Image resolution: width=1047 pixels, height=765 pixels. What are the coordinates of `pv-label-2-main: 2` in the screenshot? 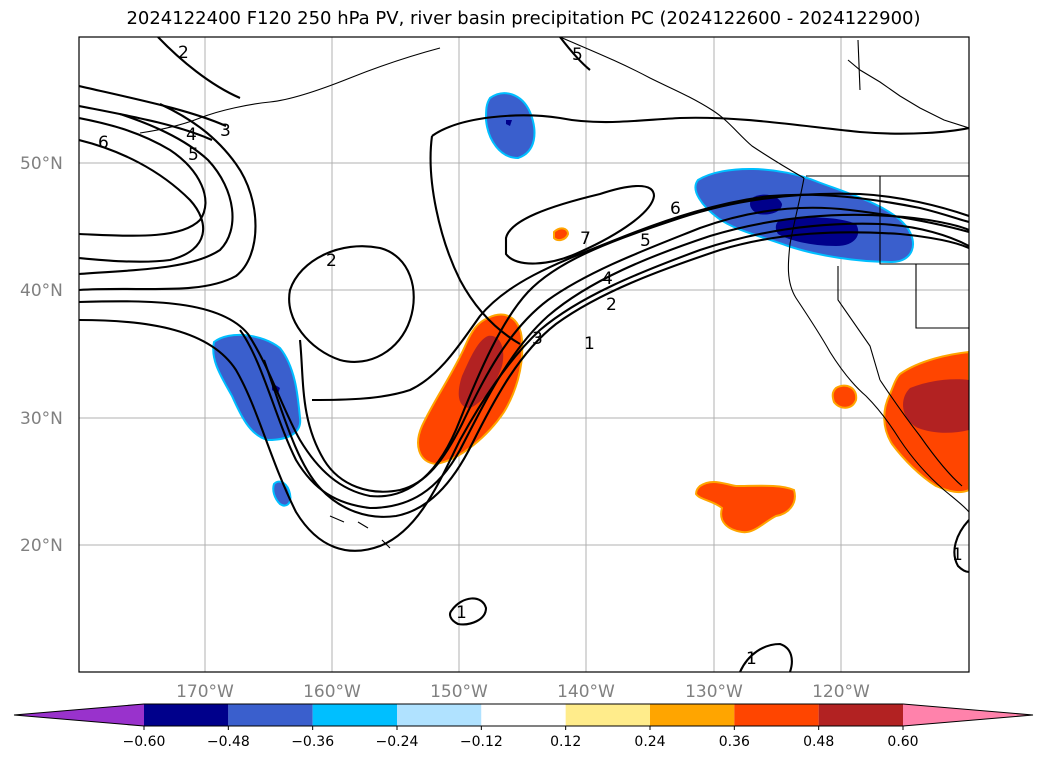 It's located at (611, 305).